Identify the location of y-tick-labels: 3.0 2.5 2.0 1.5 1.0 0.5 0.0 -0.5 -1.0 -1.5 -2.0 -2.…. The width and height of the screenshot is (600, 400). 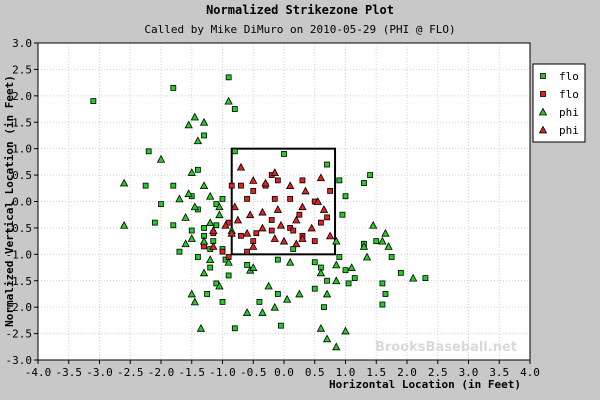
(22, 202).